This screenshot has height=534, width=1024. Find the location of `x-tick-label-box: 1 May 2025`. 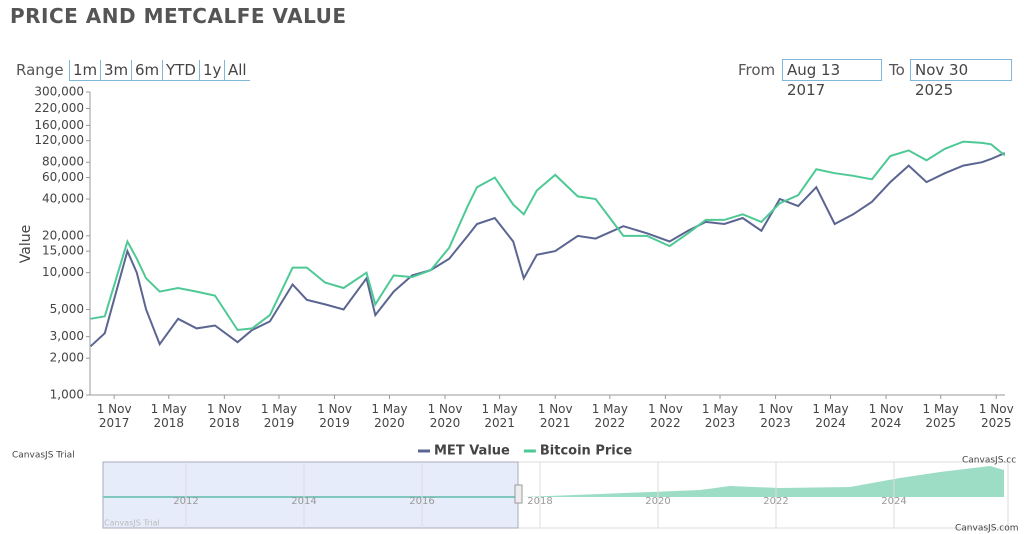

x-tick-label-box: 1 May 2025 is located at coordinates (940, 416).